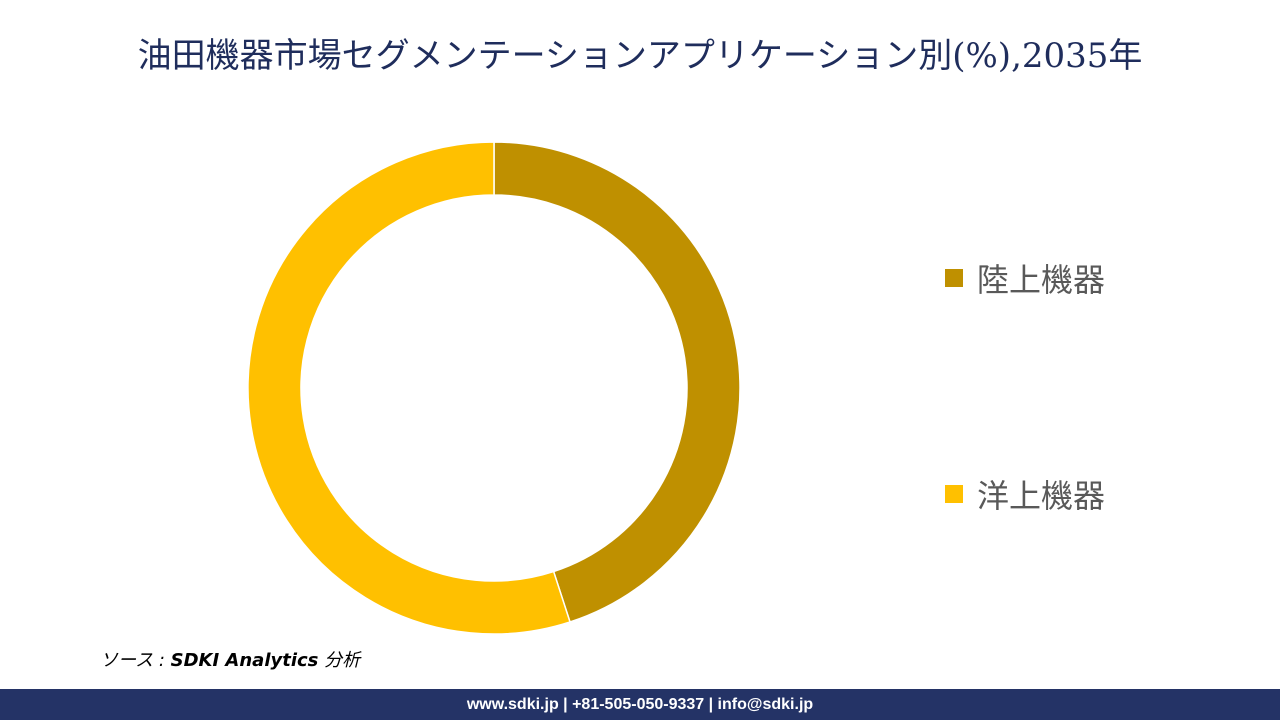  I want to click on chart-title: 油田機器市場セグメンテーションアプリケーション別(%),2035年, so click(640, 56).